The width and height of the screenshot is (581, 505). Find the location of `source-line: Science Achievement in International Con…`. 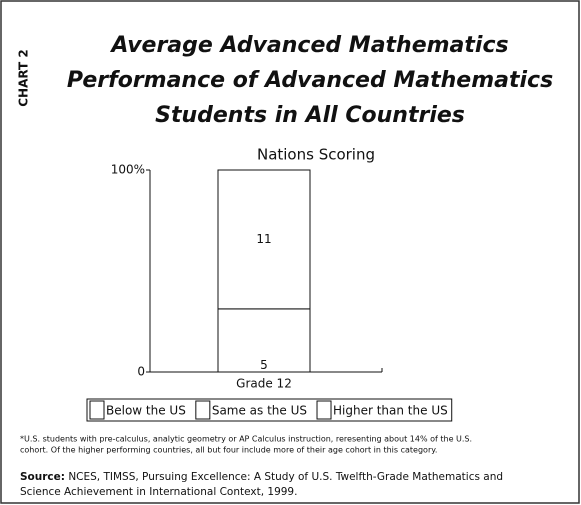

source-line: Science Achievement in International Con… is located at coordinates (158, 492).